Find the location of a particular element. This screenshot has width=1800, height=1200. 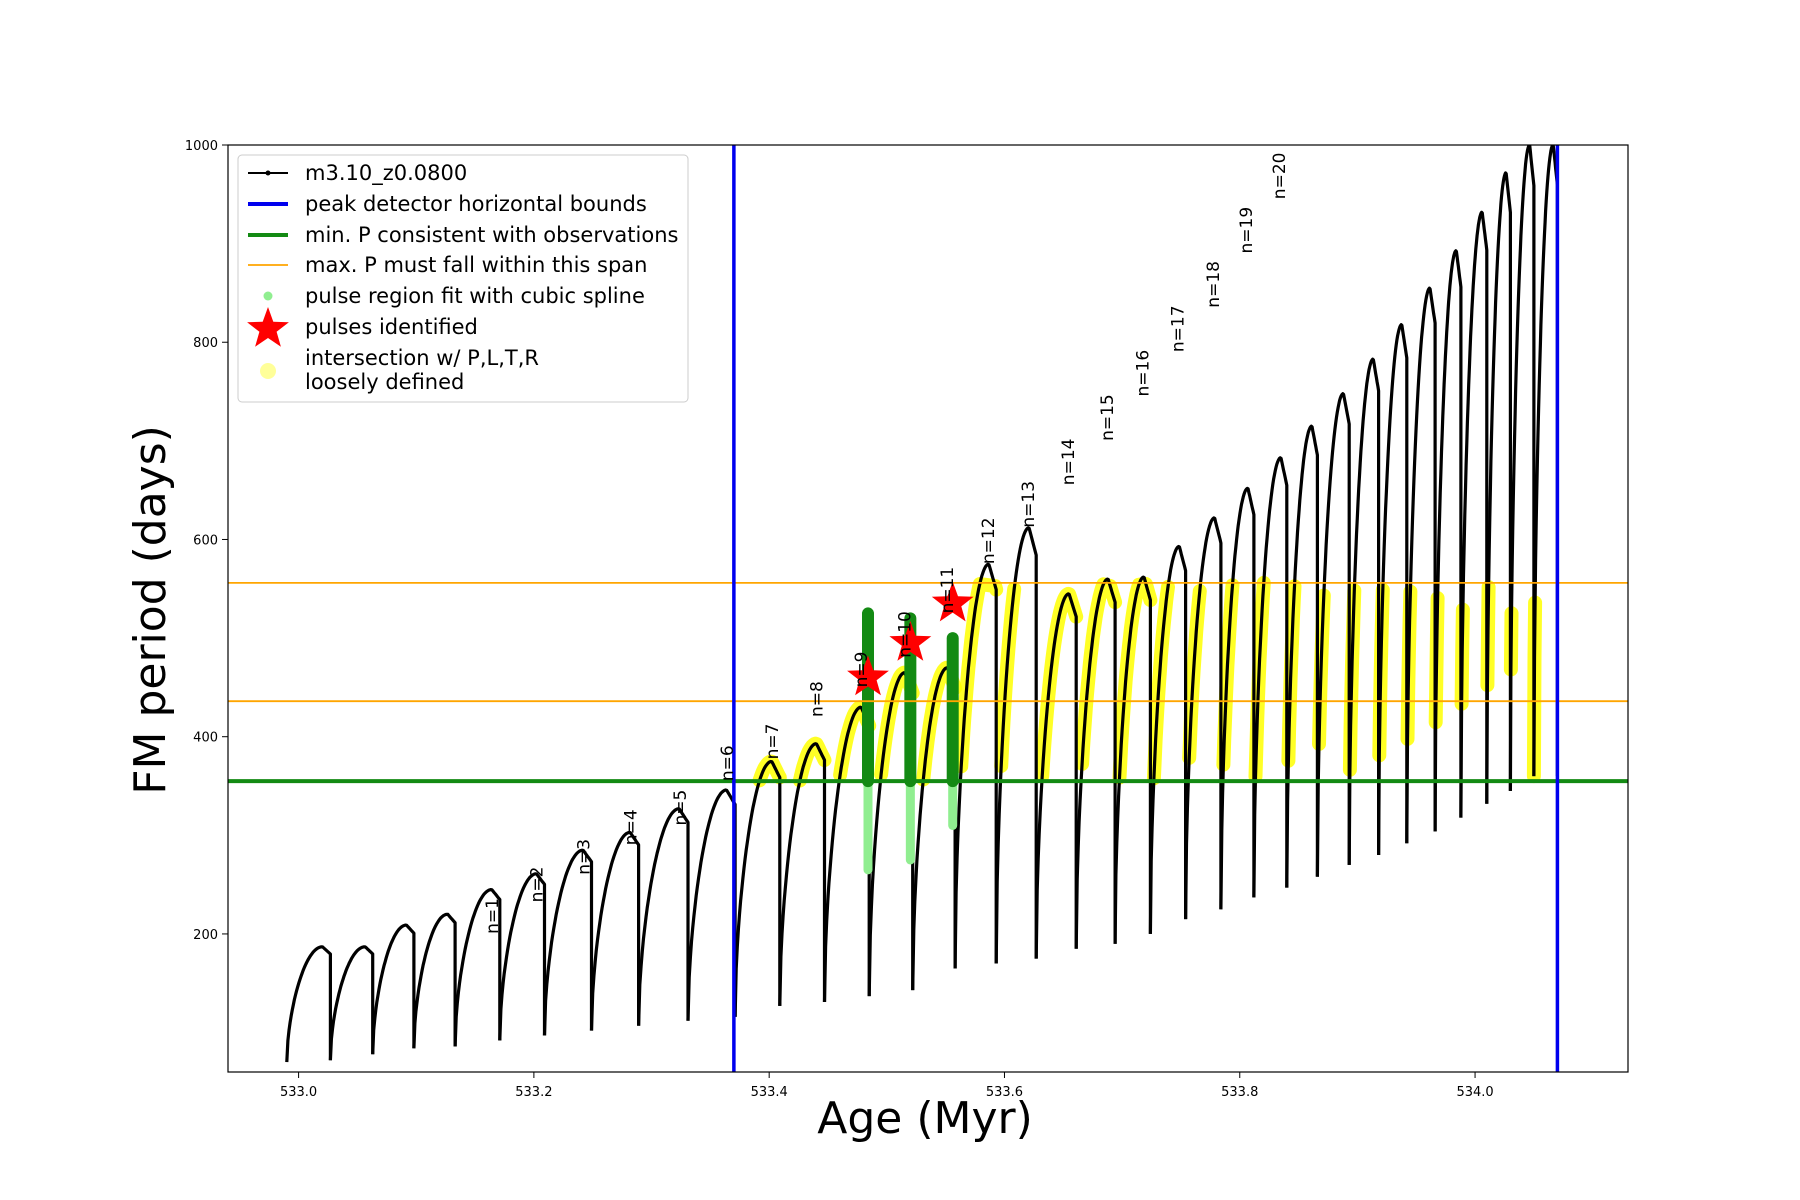

pulse-number-label: n=3 is located at coordinates (585, 857).